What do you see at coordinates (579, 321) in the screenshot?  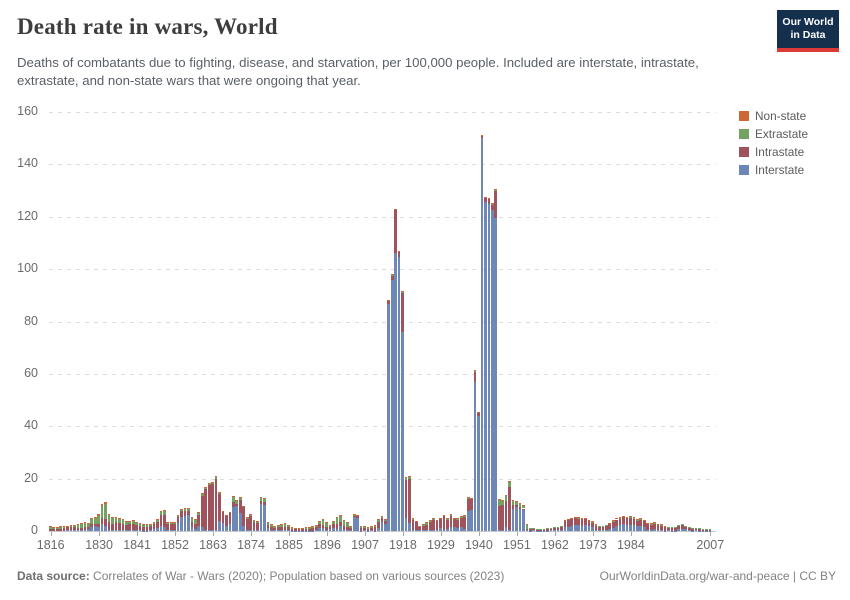 I see `bar-1969` at bounding box center [579, 321].